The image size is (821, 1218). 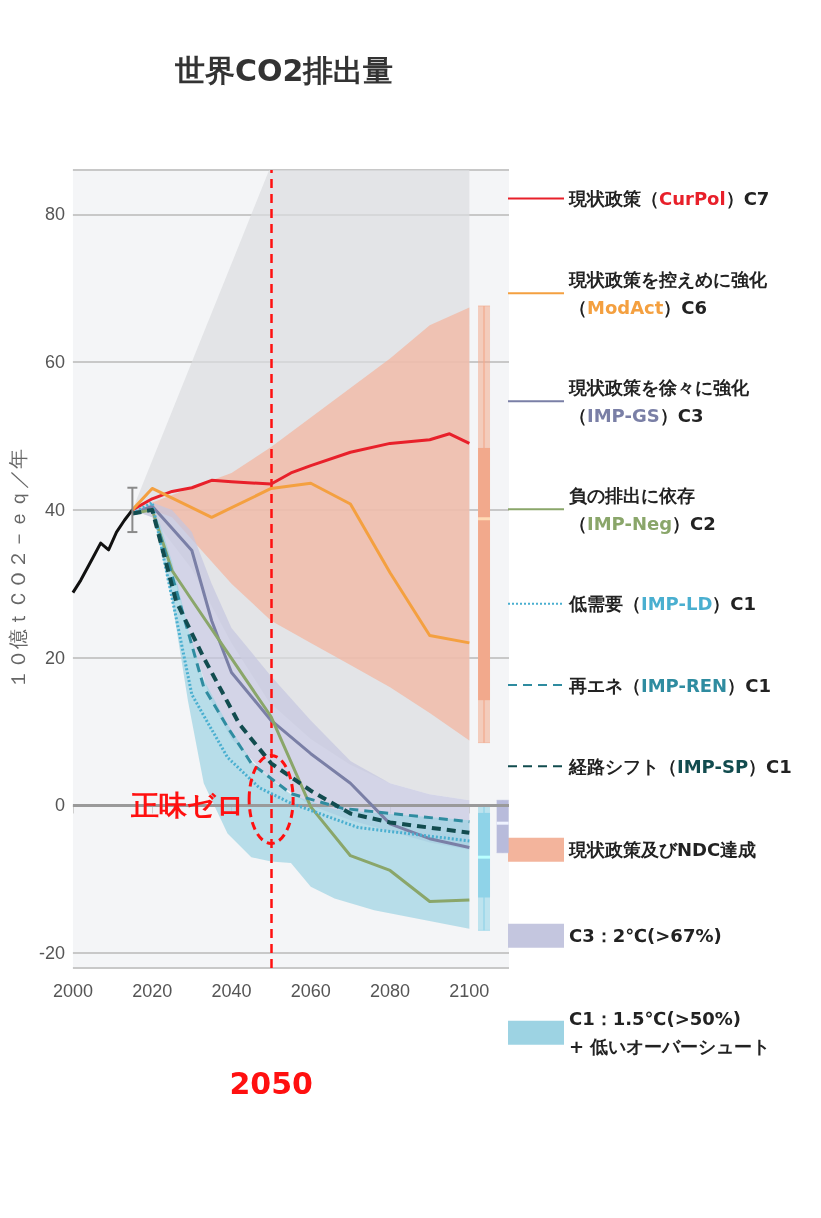 I want to click on x-tick-label: 2060, so click(x=310, y=991).